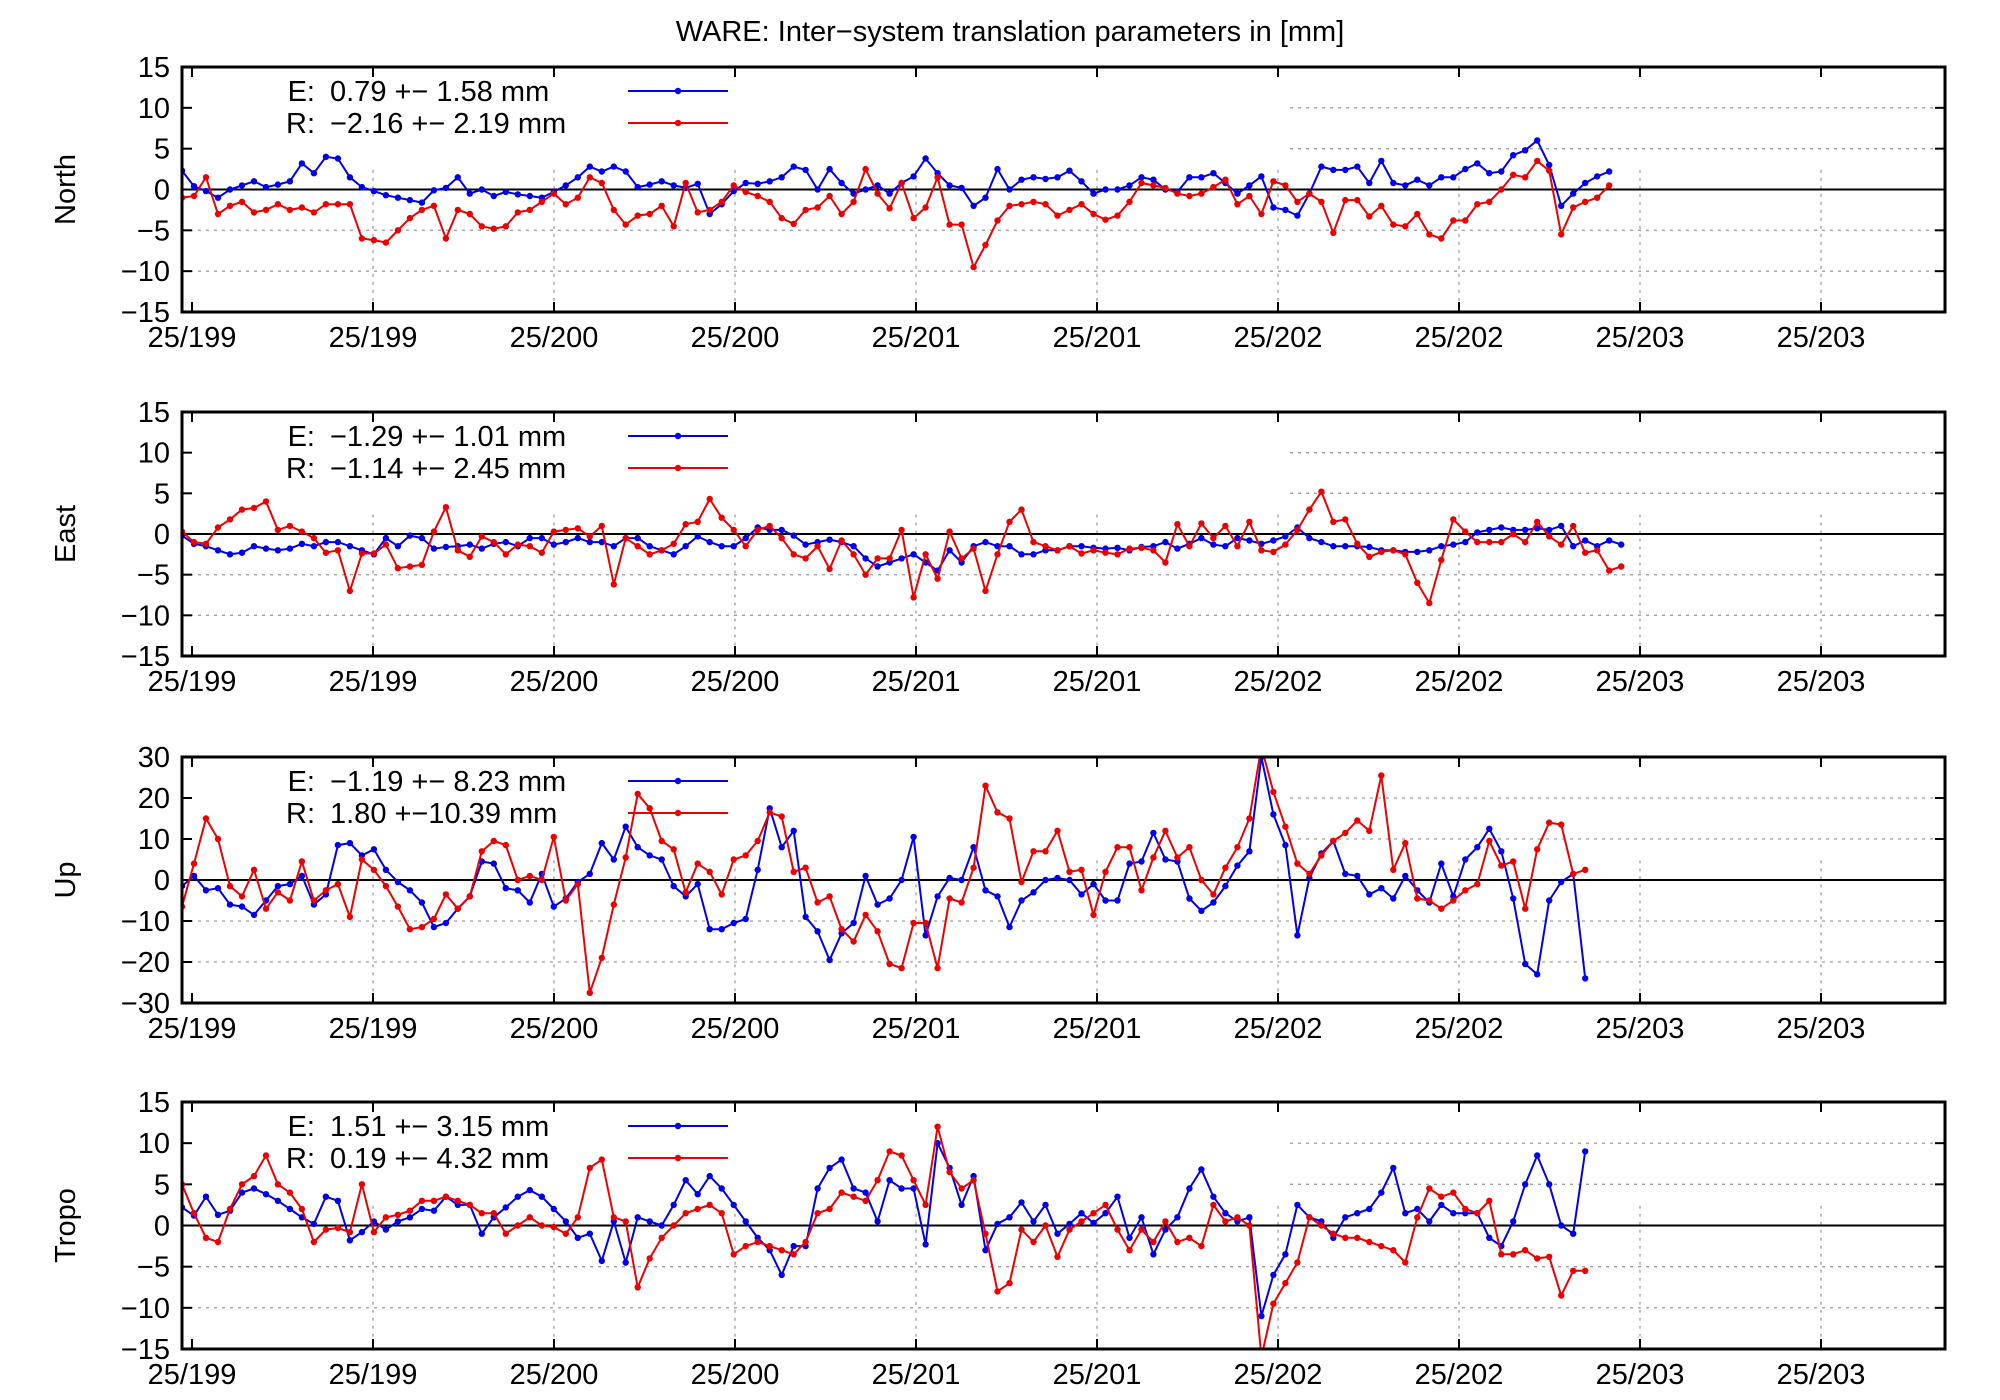  I want to click on series-line-r, so click(884, 1237).